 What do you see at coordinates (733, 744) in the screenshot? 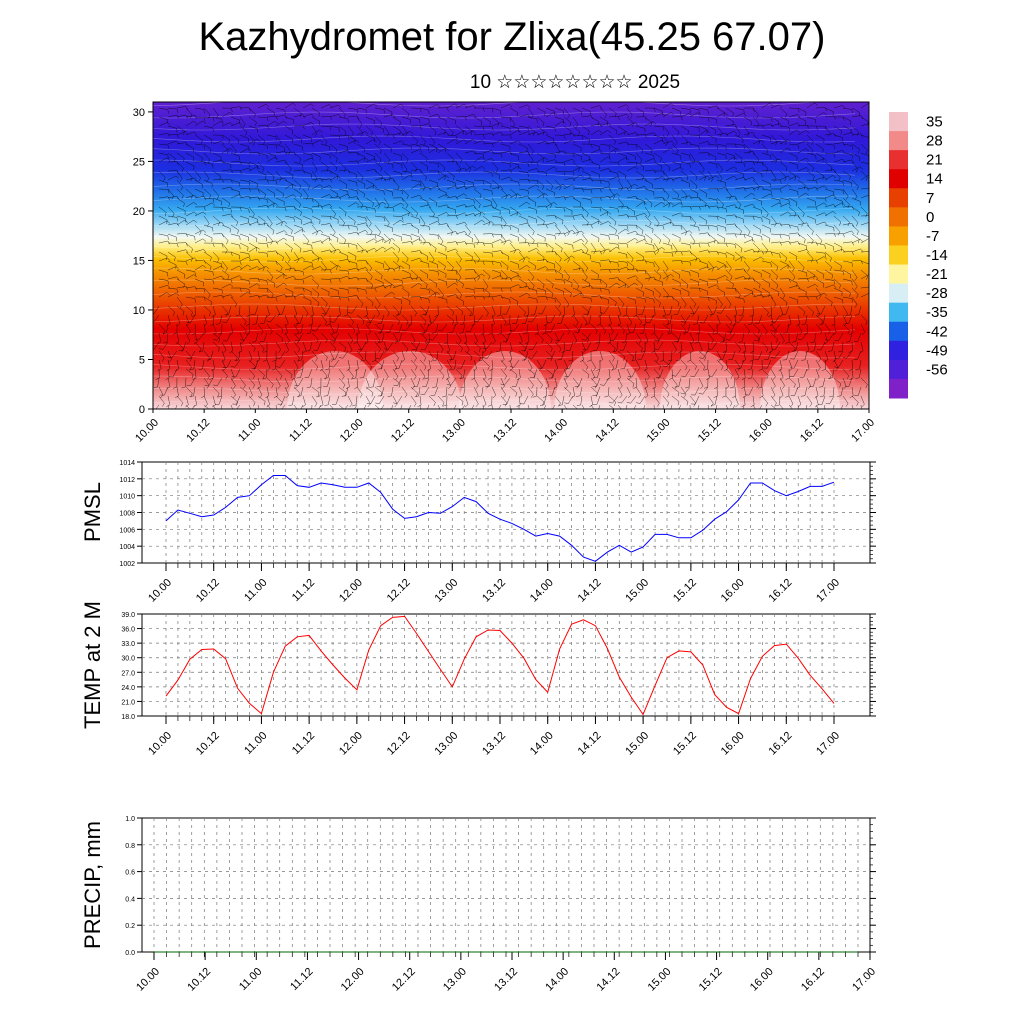
I see `temp-xtick-label: 16.00` at bounding box center [733, 744].